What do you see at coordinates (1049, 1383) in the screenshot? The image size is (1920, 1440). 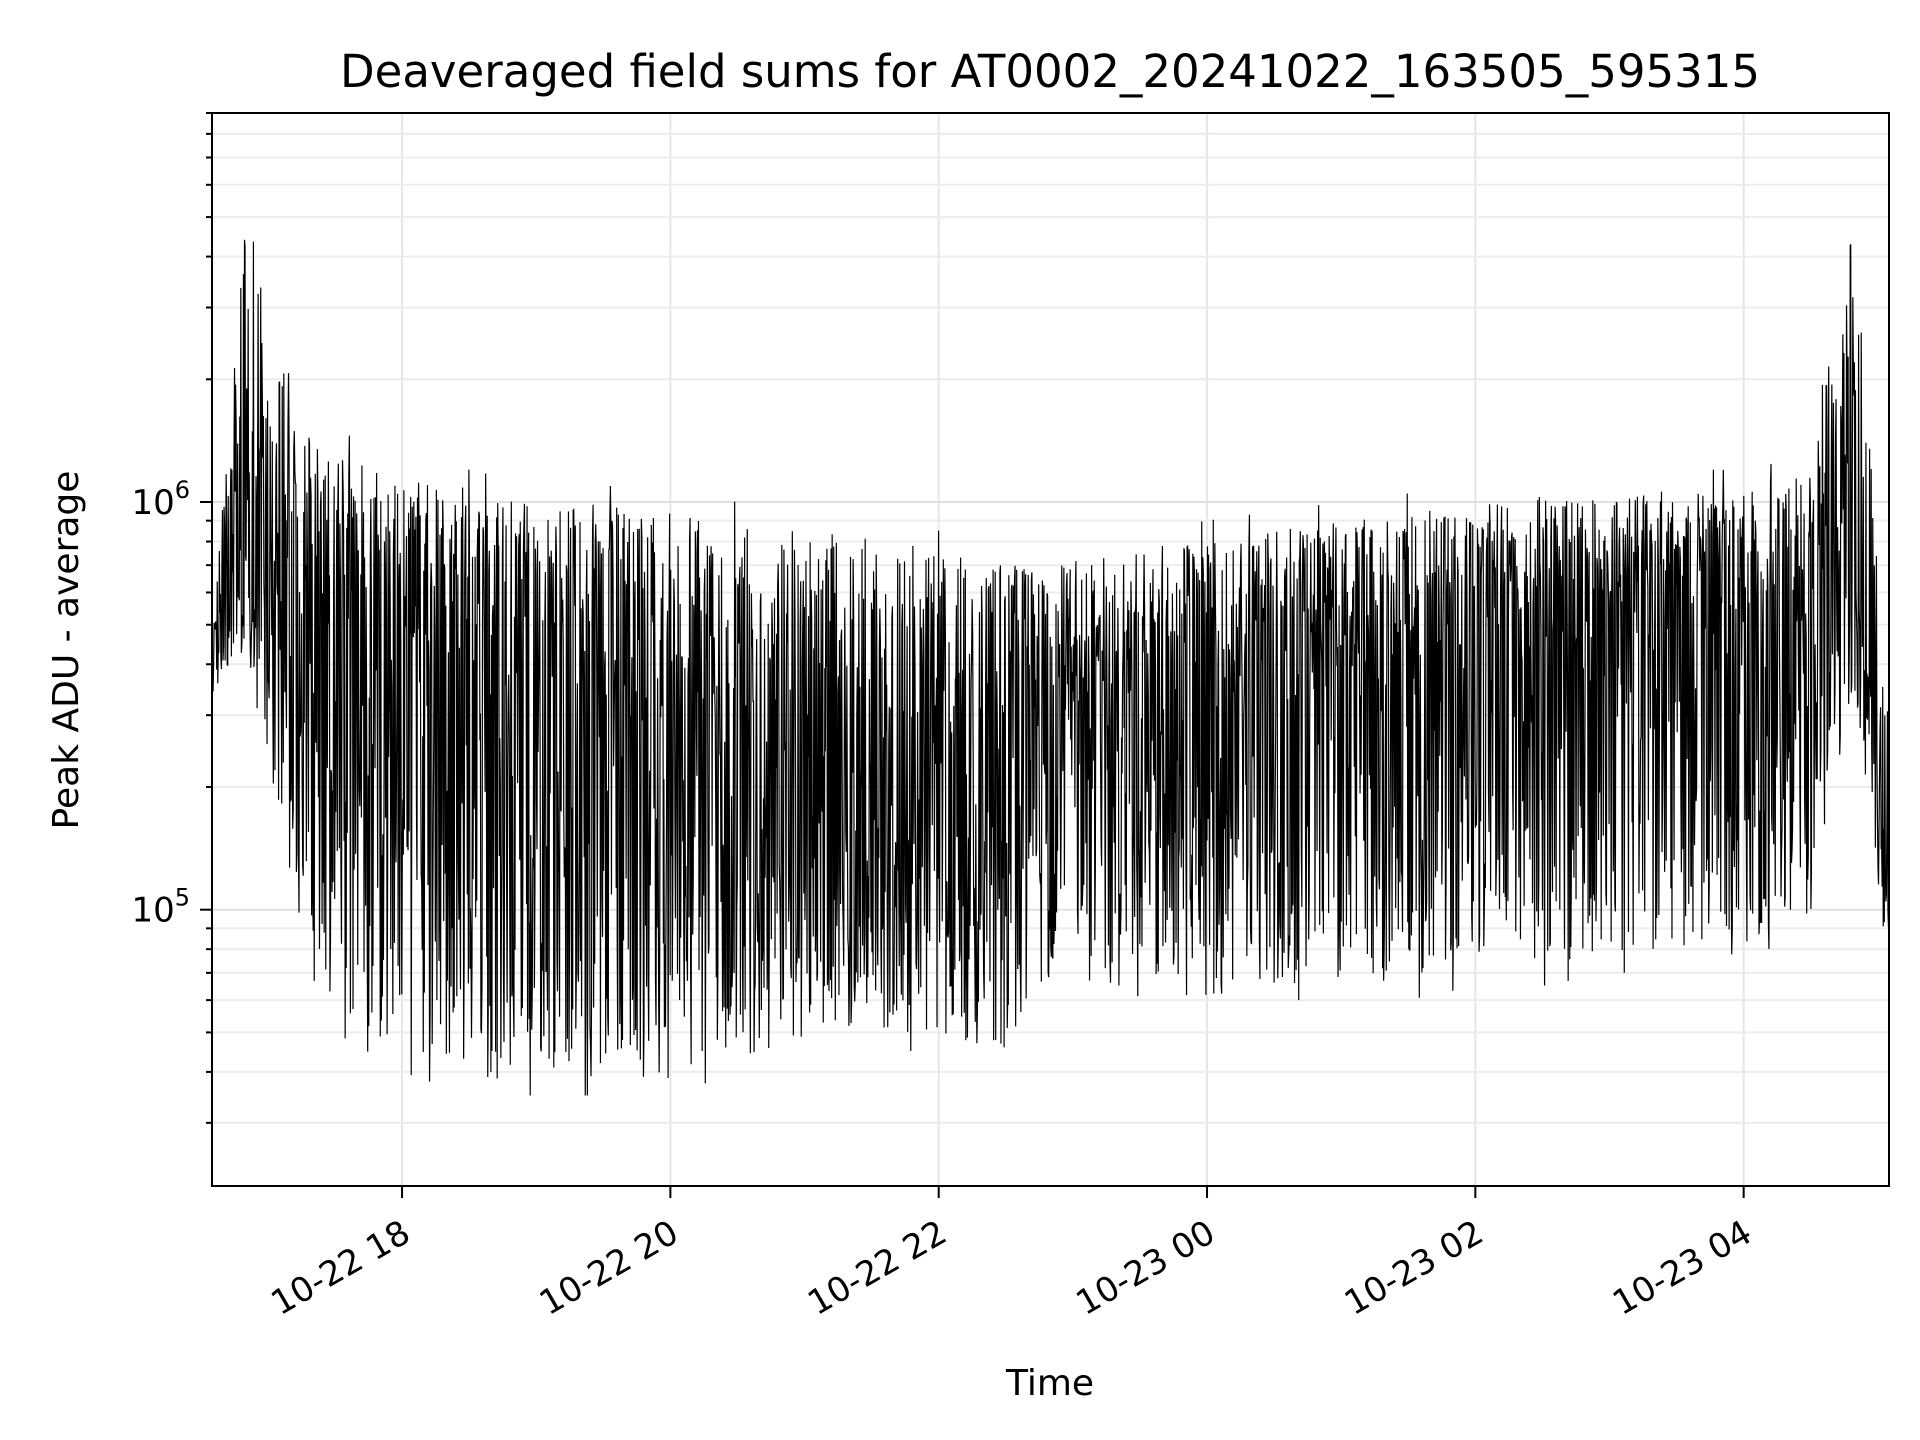 I see `x-axis-label: Time` at bounding box center [1049, 1383].